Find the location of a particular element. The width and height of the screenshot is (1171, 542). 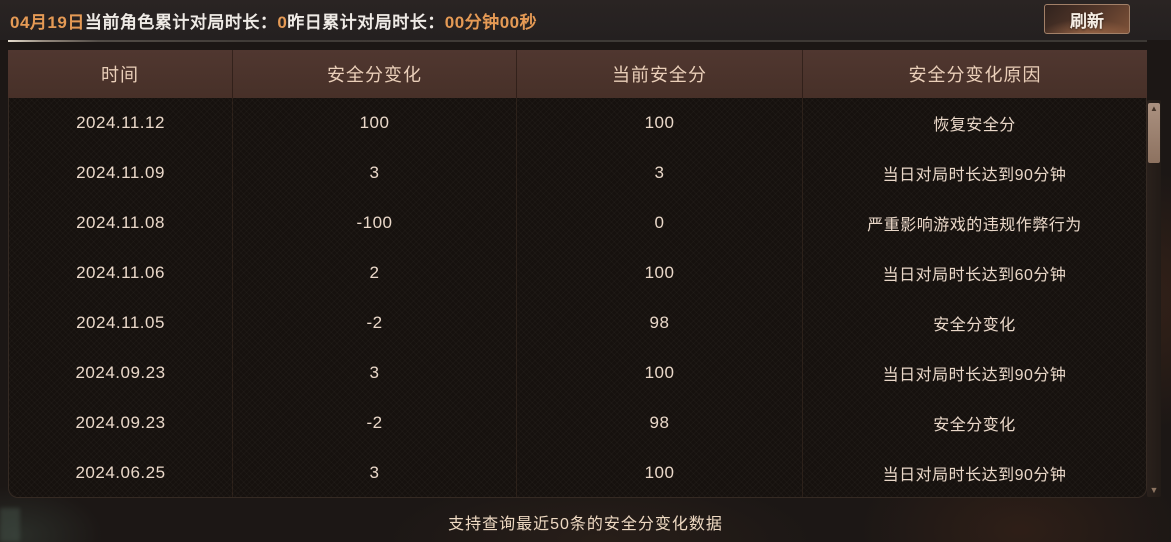

cell-change: -100 is located at coordinates (375, 223).